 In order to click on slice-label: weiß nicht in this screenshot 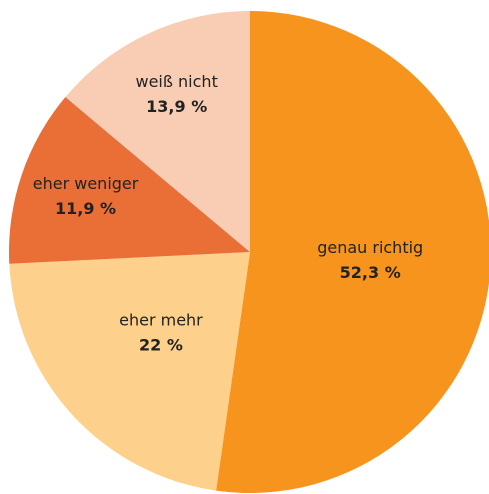, I will do `click(177, 81)`.